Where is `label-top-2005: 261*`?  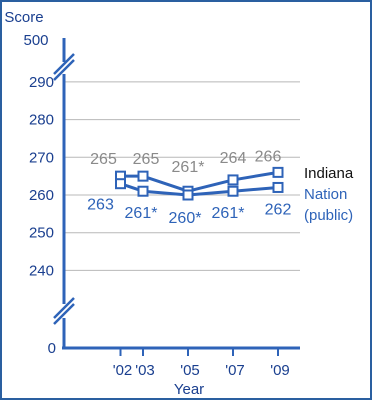 label-top-2005: 261* is located at coordinates (188, 167).